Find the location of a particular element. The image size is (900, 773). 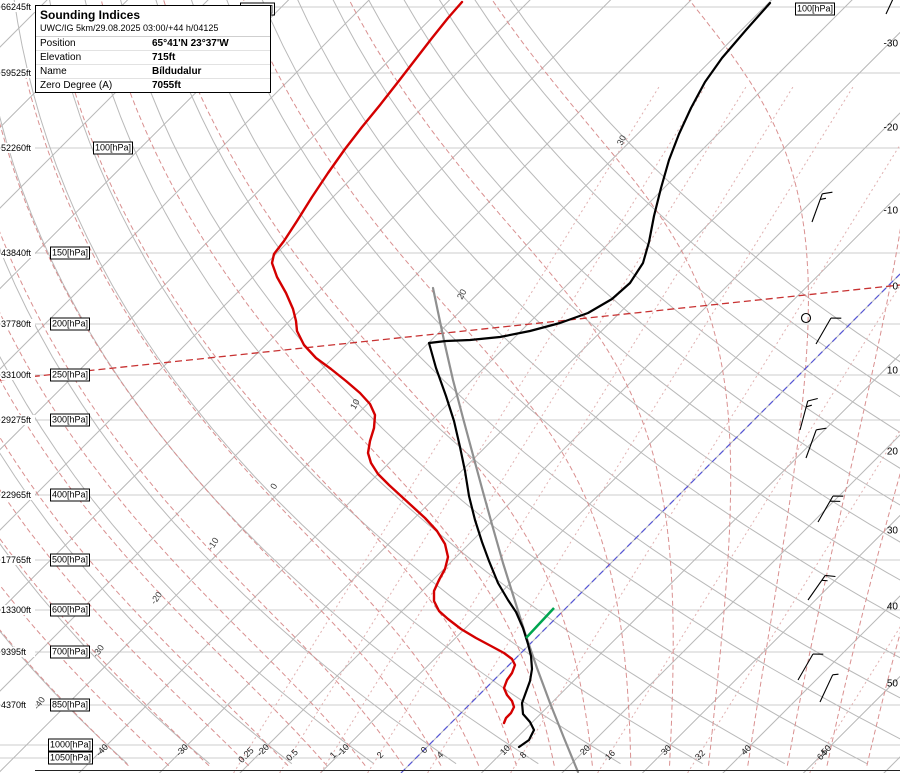

tropopause-line is located at coordinates (450, 332).